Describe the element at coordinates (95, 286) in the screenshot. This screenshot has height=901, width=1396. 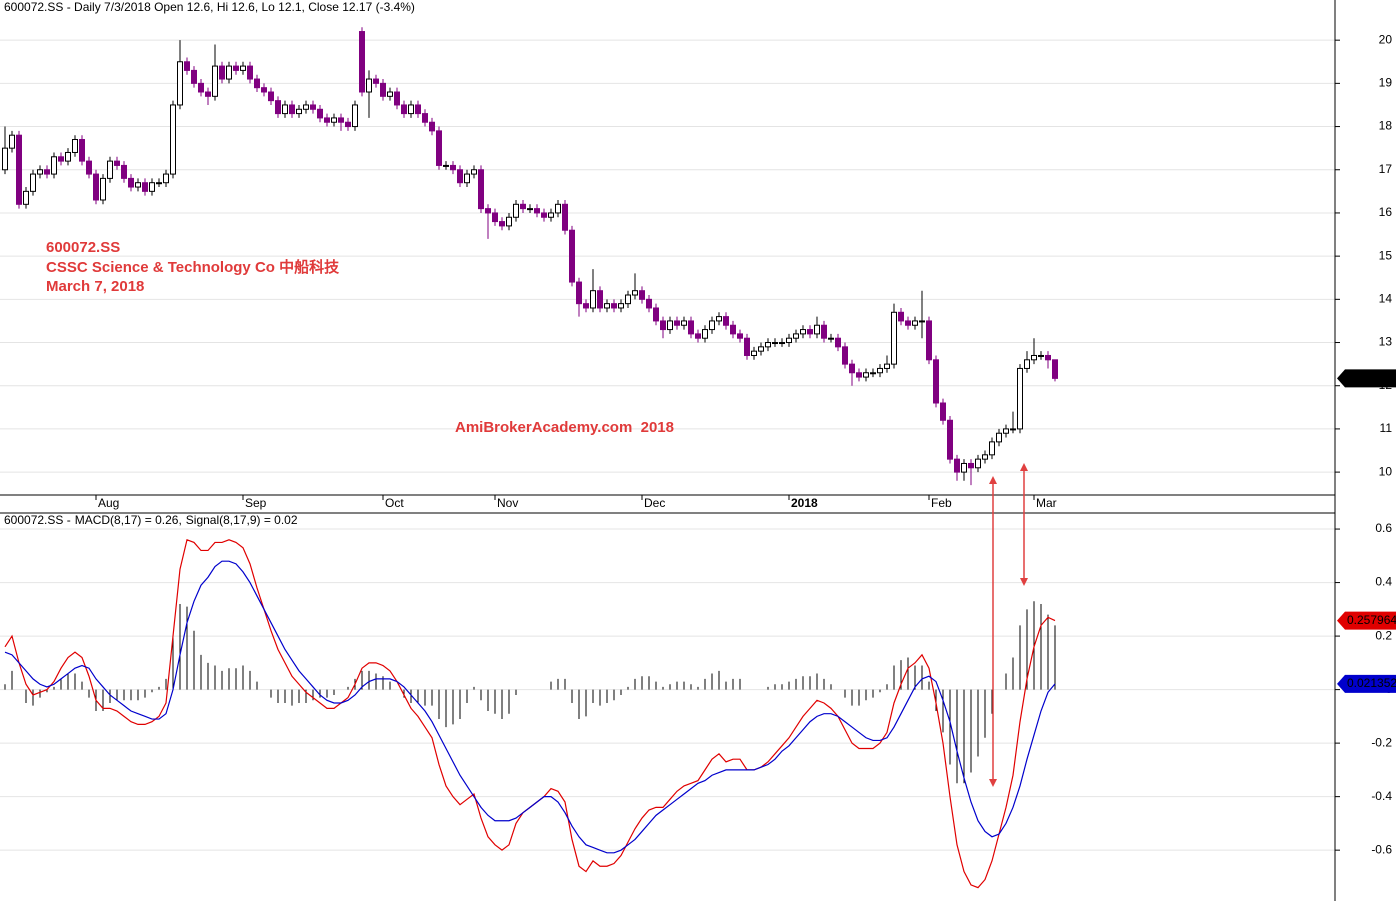
I see `annotation: March 7, 2018` at that location.